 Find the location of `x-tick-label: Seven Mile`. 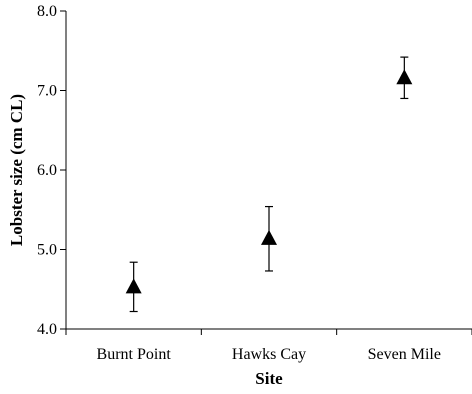

x-tick-label: Seven Mile is located at coordinates (404, 354).